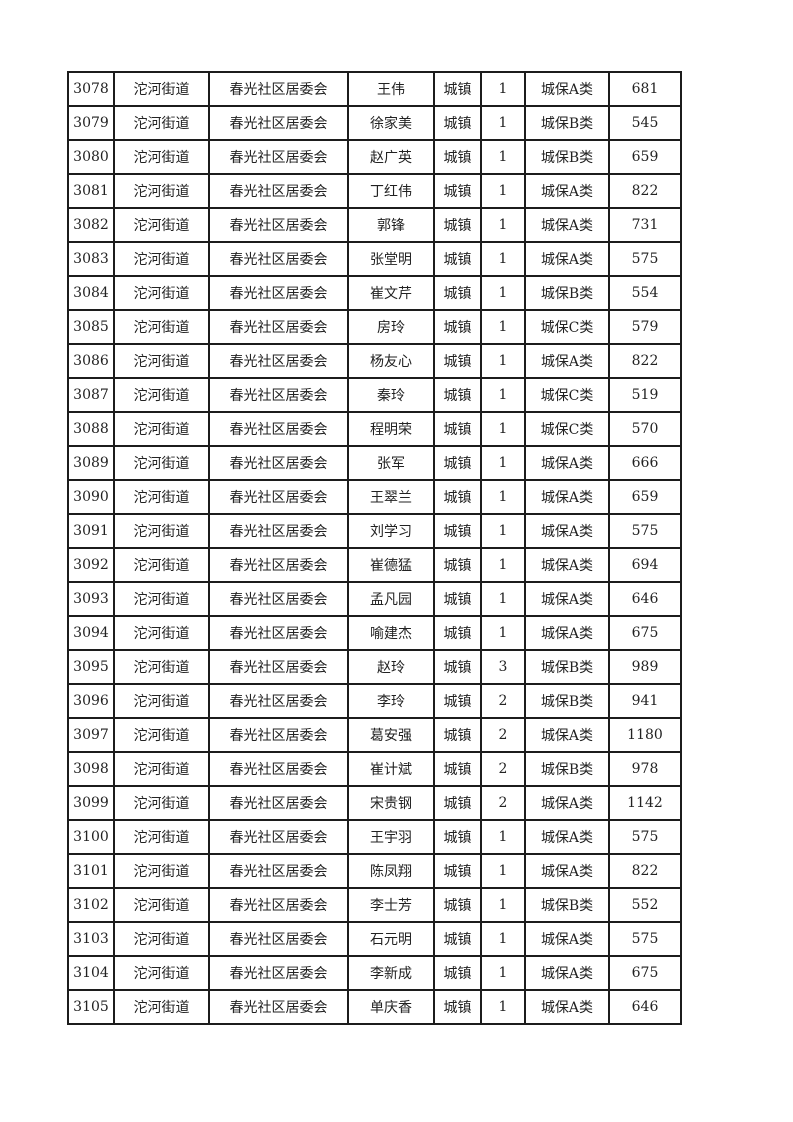  What do you see at coordinates (91, 905) in the screenshot?
I see `cell-serial-number: 3102` at bounding box center [91, 905].